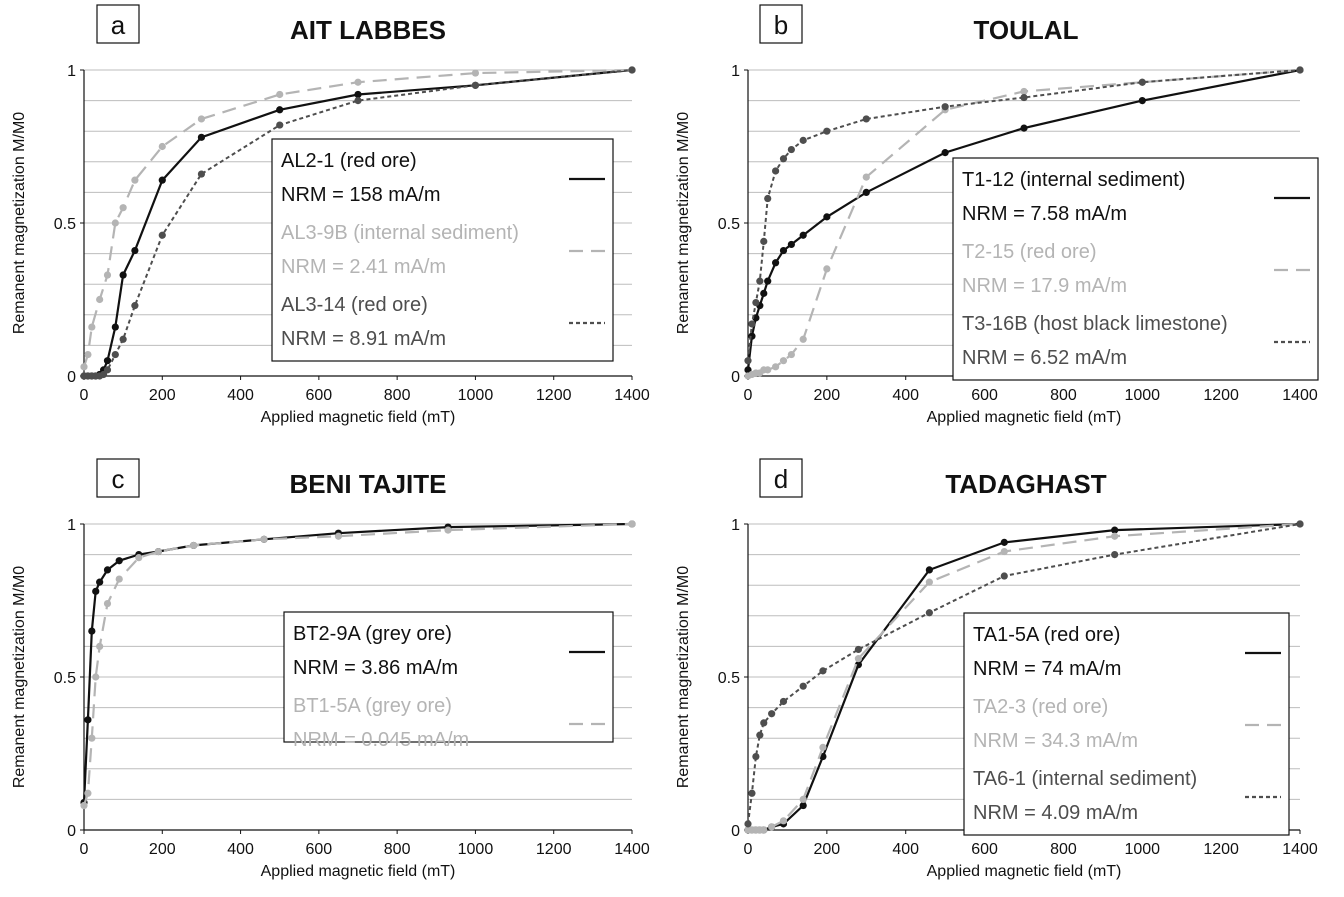 The image size is (1344, 897). I want to click on legend-series-nrm: NRM = 7.58 mA/m, so click(1044, 214).